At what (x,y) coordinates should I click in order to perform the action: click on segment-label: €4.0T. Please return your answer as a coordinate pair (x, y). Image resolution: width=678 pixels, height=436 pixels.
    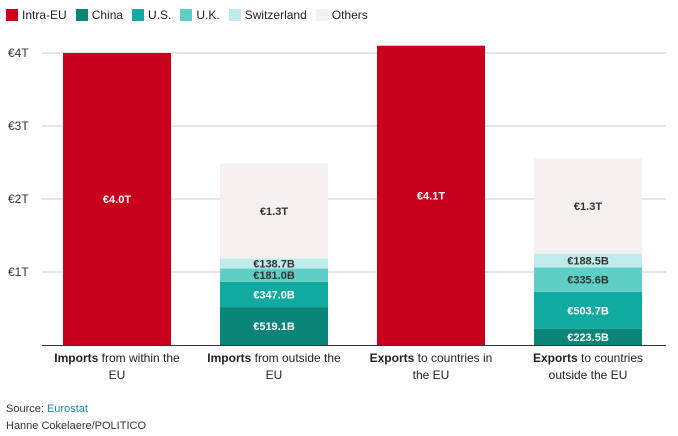
    Looking at the image, I should click on (117, 200).